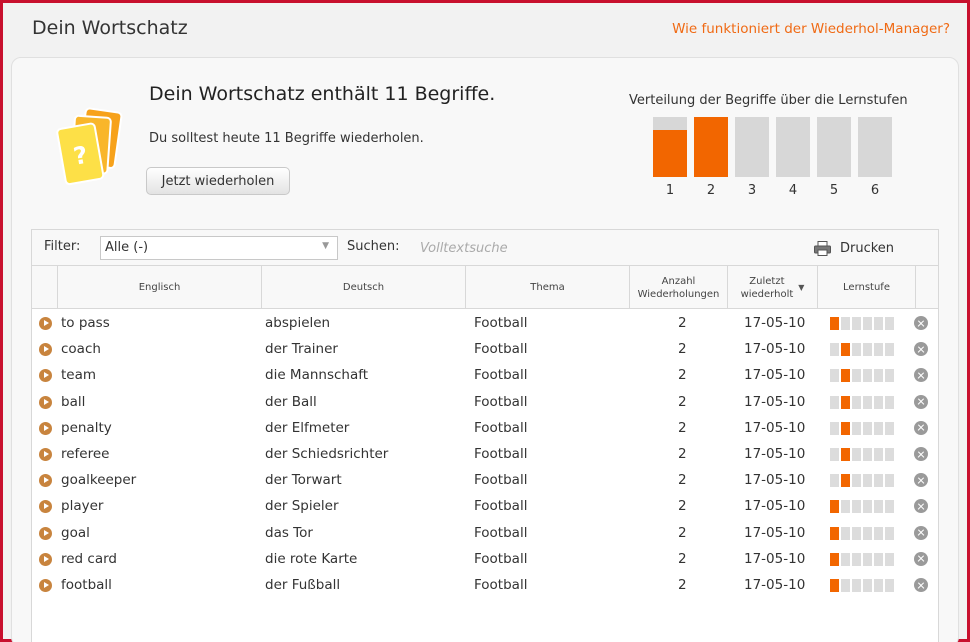 Image resolution: width=970 pixels, height=642 pixels. What do you see at coordinates (291, 401) in the screenshot?
I see `cell-german: der Ball` at bounding box center [291, 401].